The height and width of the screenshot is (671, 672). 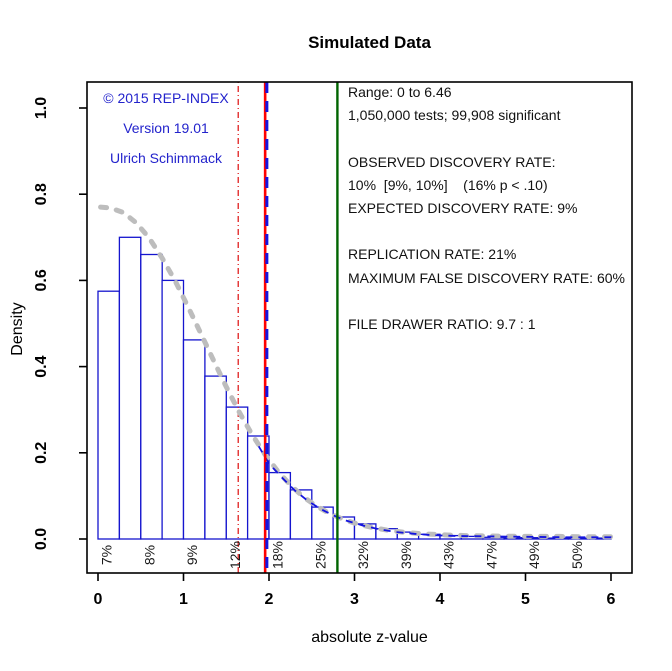 I want to click on power-label-0: 7%, so click(x=107, y=555).